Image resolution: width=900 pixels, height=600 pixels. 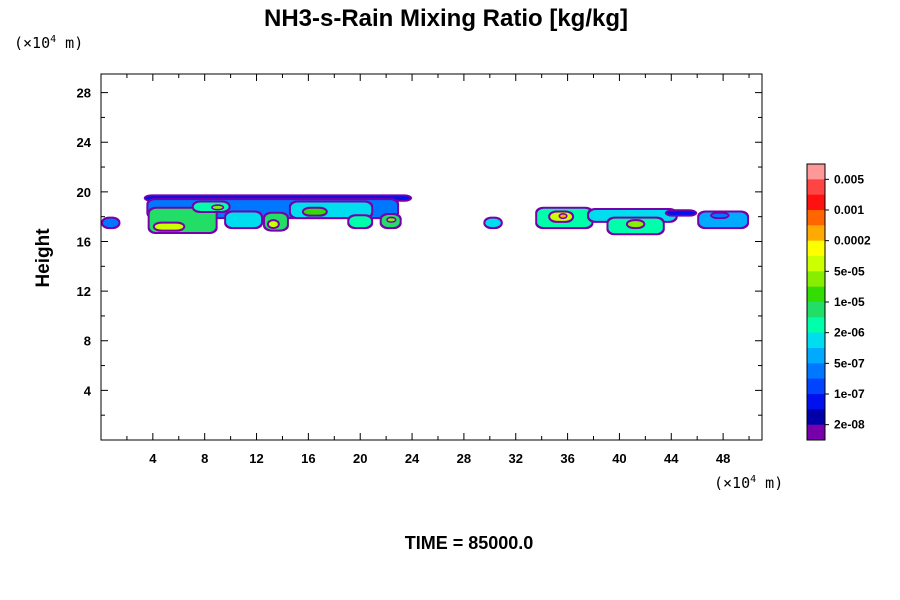 I want to click on y-tick-label: 12, so click(x=84, y=291).